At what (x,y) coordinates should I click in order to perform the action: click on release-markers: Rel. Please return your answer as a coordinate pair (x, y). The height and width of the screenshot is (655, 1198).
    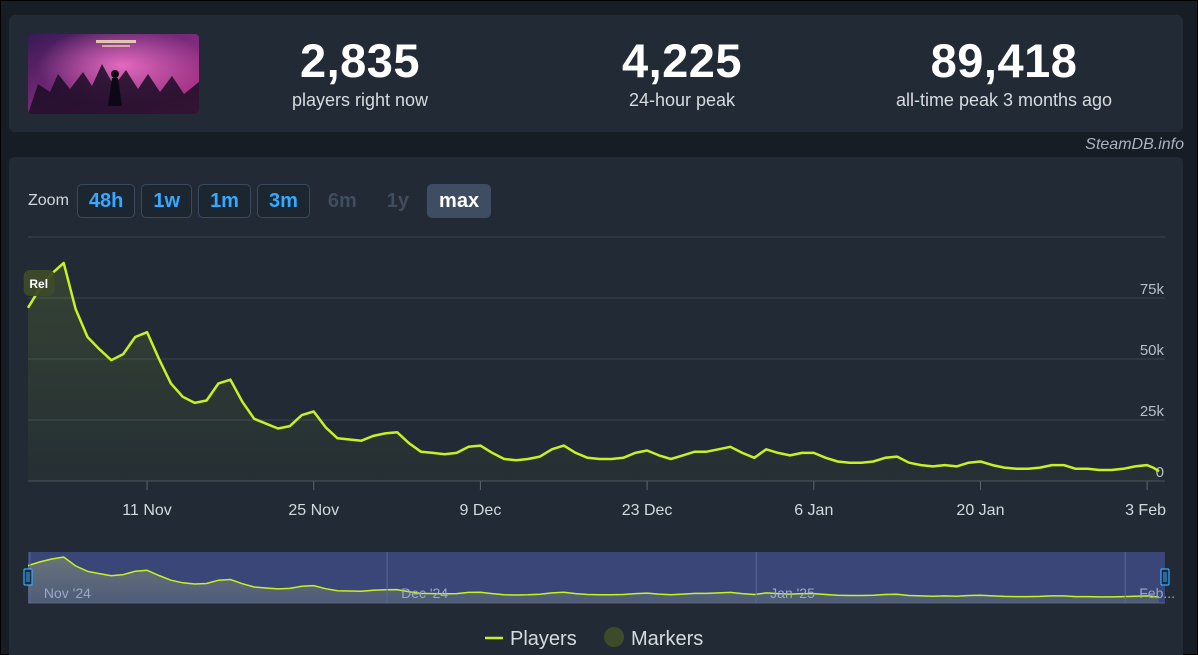
    Looking at the image, I should click on (39, 283).